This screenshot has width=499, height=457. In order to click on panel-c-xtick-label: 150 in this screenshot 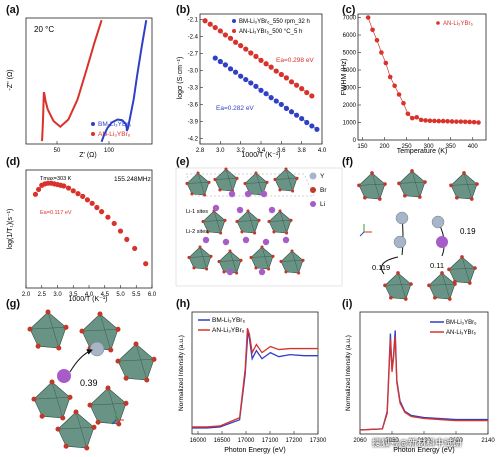, I will do `click(362, 147)`.